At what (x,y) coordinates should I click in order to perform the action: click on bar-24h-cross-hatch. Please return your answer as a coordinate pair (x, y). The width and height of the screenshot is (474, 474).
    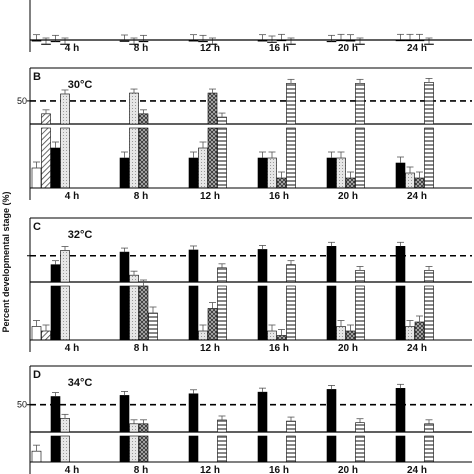
    Looking at the image, I should click on (419, 183).